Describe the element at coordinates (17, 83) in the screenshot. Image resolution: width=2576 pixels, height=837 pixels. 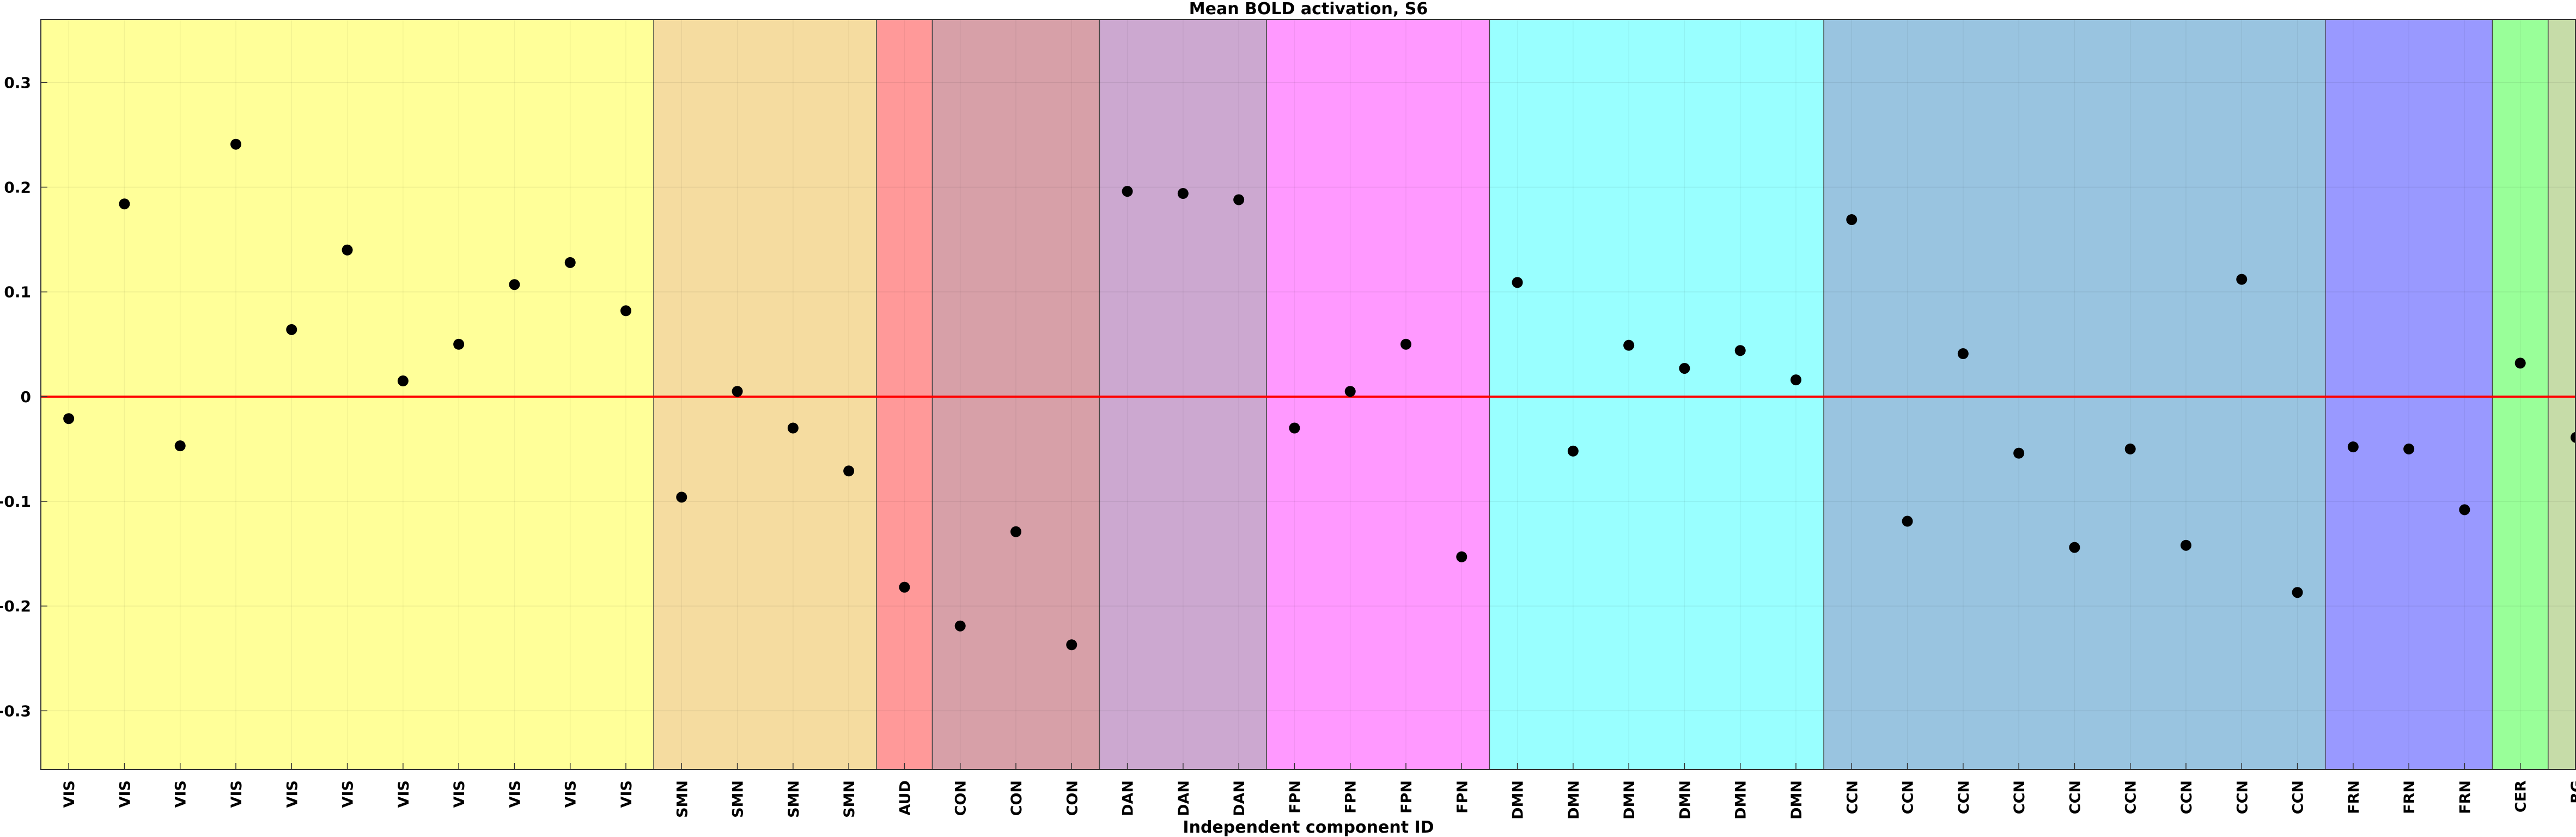
I see `y-tick-label: 0.3` at that location.